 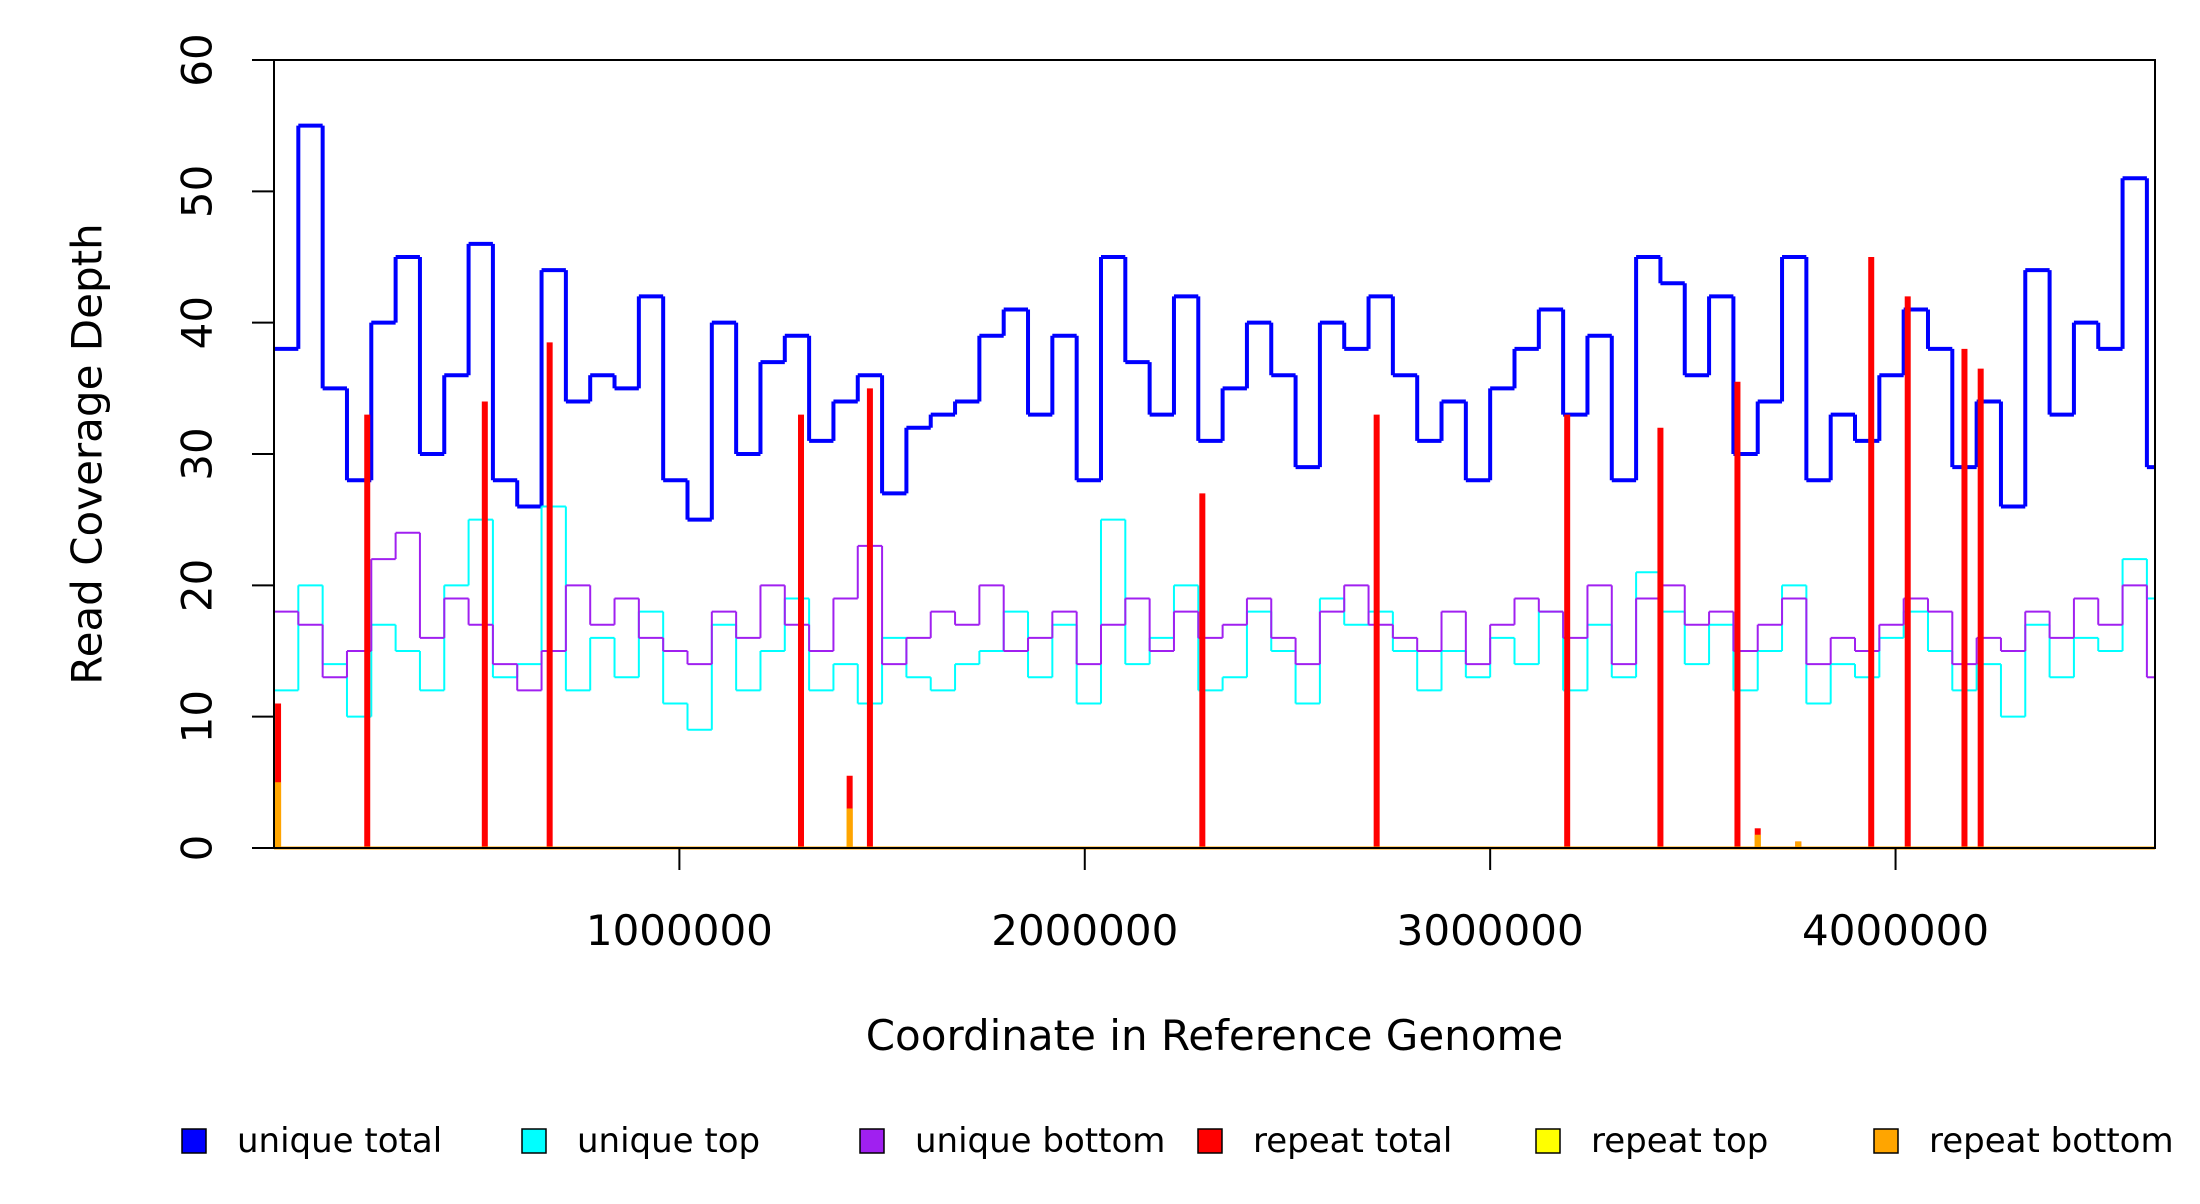 What do you see at coordinates (197, 59) in the screenshot?
I see `y-tick-label: 60` at bounding box center [197, 59].